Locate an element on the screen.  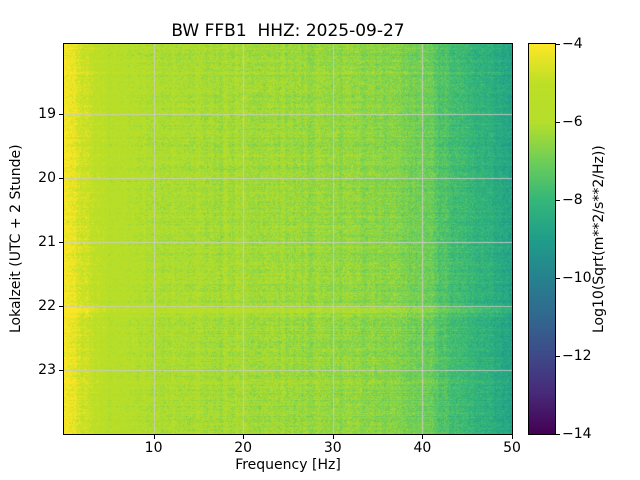
colorbar-tick-label: −8 is located at coordinates (572, 200).